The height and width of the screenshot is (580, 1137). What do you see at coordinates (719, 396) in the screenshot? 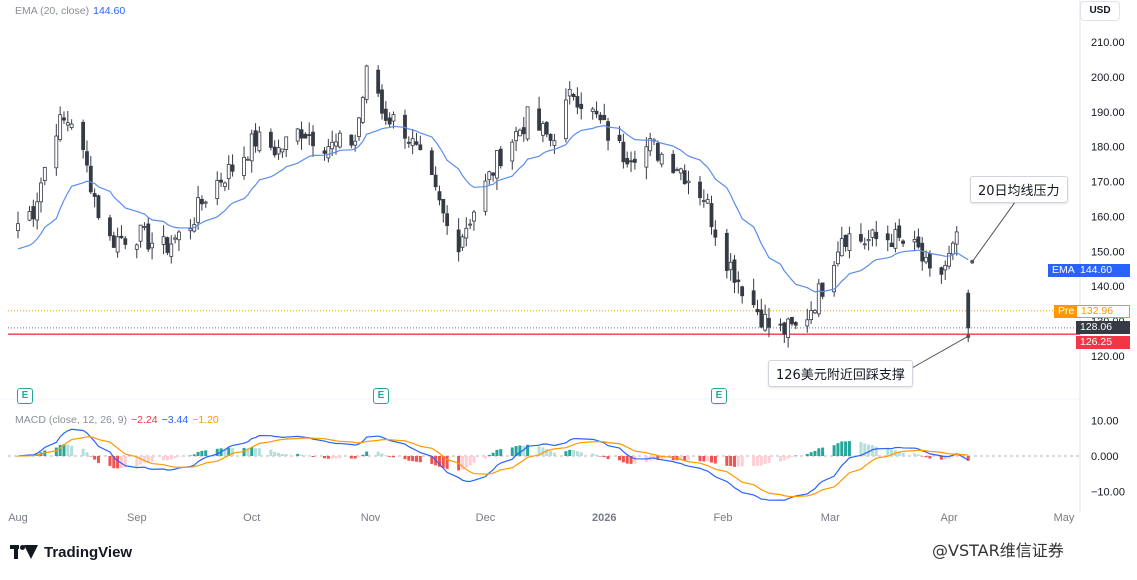
I see `earnings-icon-feb: E` at bounding box center [719, 396].